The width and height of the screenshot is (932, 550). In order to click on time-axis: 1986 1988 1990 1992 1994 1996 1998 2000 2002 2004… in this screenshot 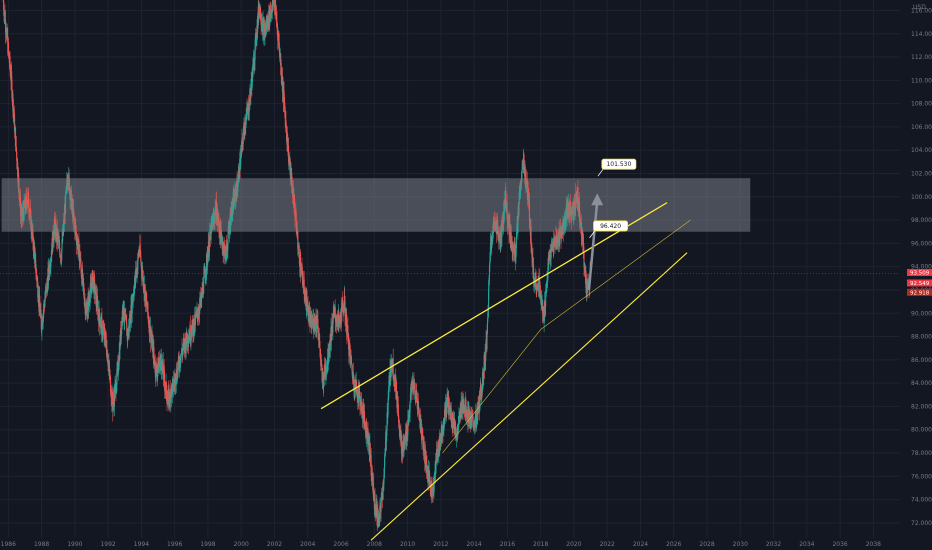, I will do `click(441, 544)`.